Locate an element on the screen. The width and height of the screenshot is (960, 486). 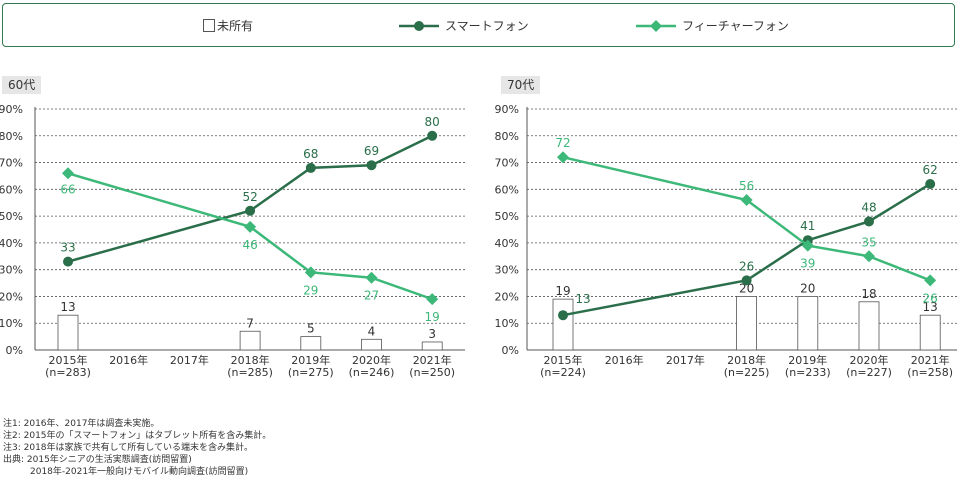
note-1: 注1: 2016年、2017年は調査未実施。 is located at coordinates (81, 424).